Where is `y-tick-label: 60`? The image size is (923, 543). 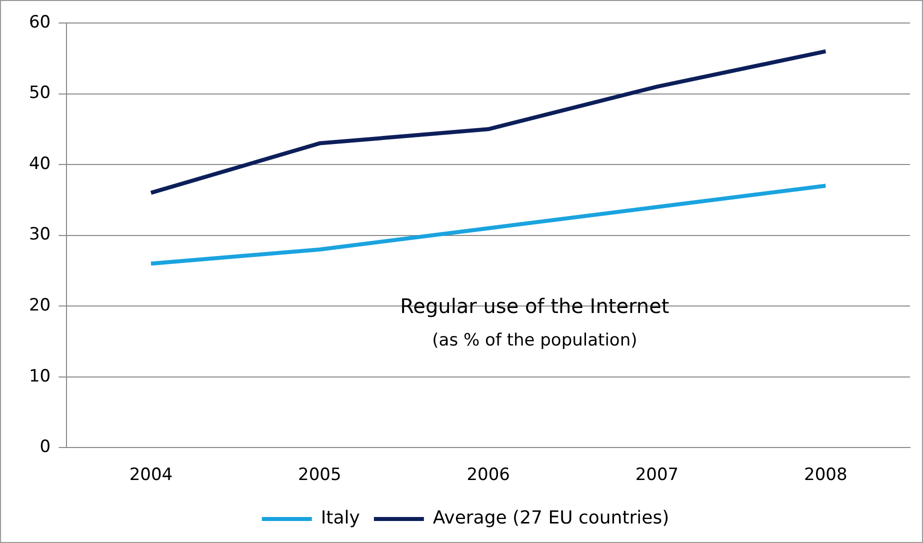 y-tick-label: 60 is located at coordinates (39, 22).